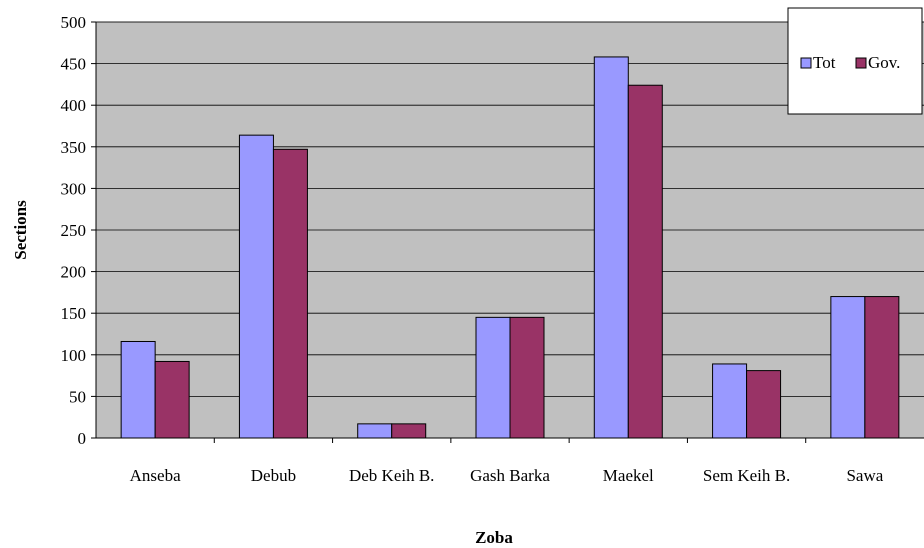  Describe the element at coordinates (74, 355) in the screenshot. I see `y-tick-label: 100` at that location.